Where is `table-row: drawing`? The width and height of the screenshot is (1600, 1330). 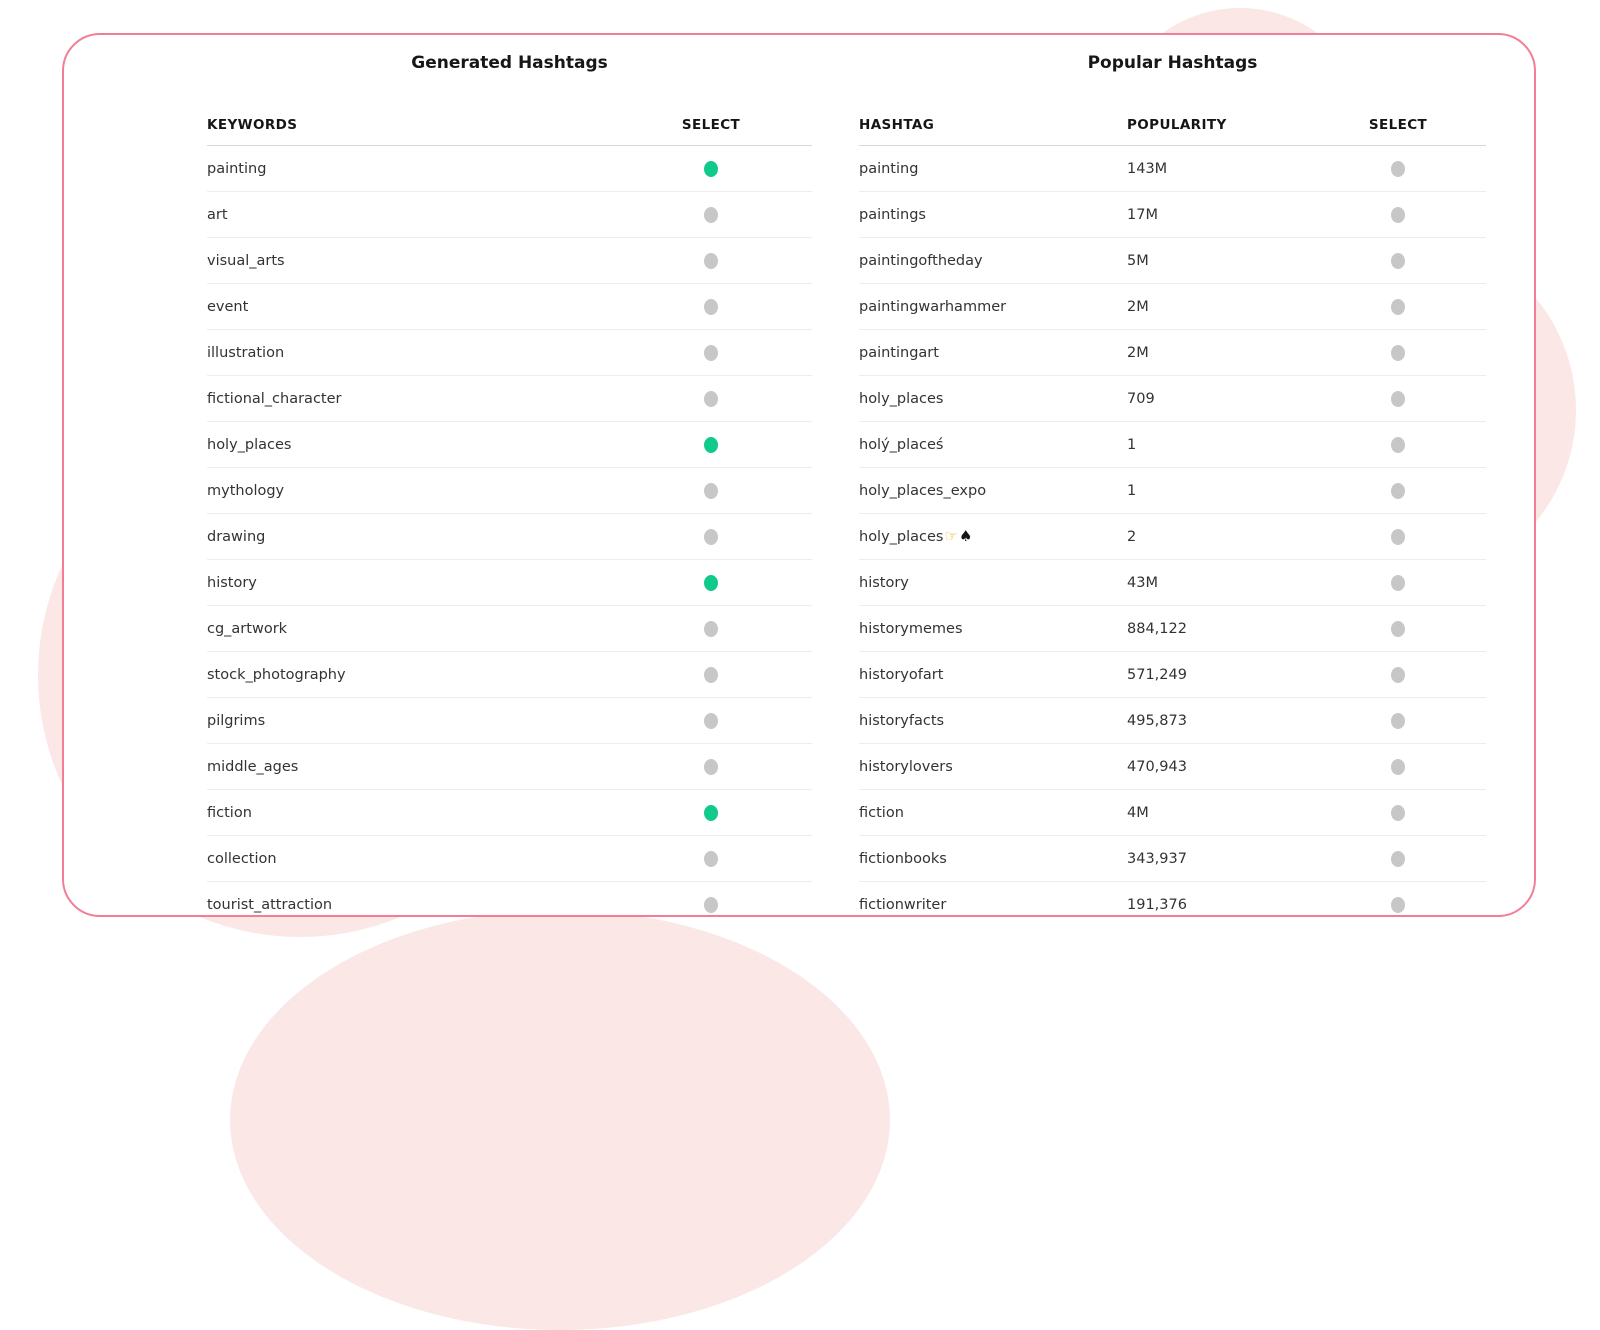 table-row: drawing is located at coordinates (509, 537).